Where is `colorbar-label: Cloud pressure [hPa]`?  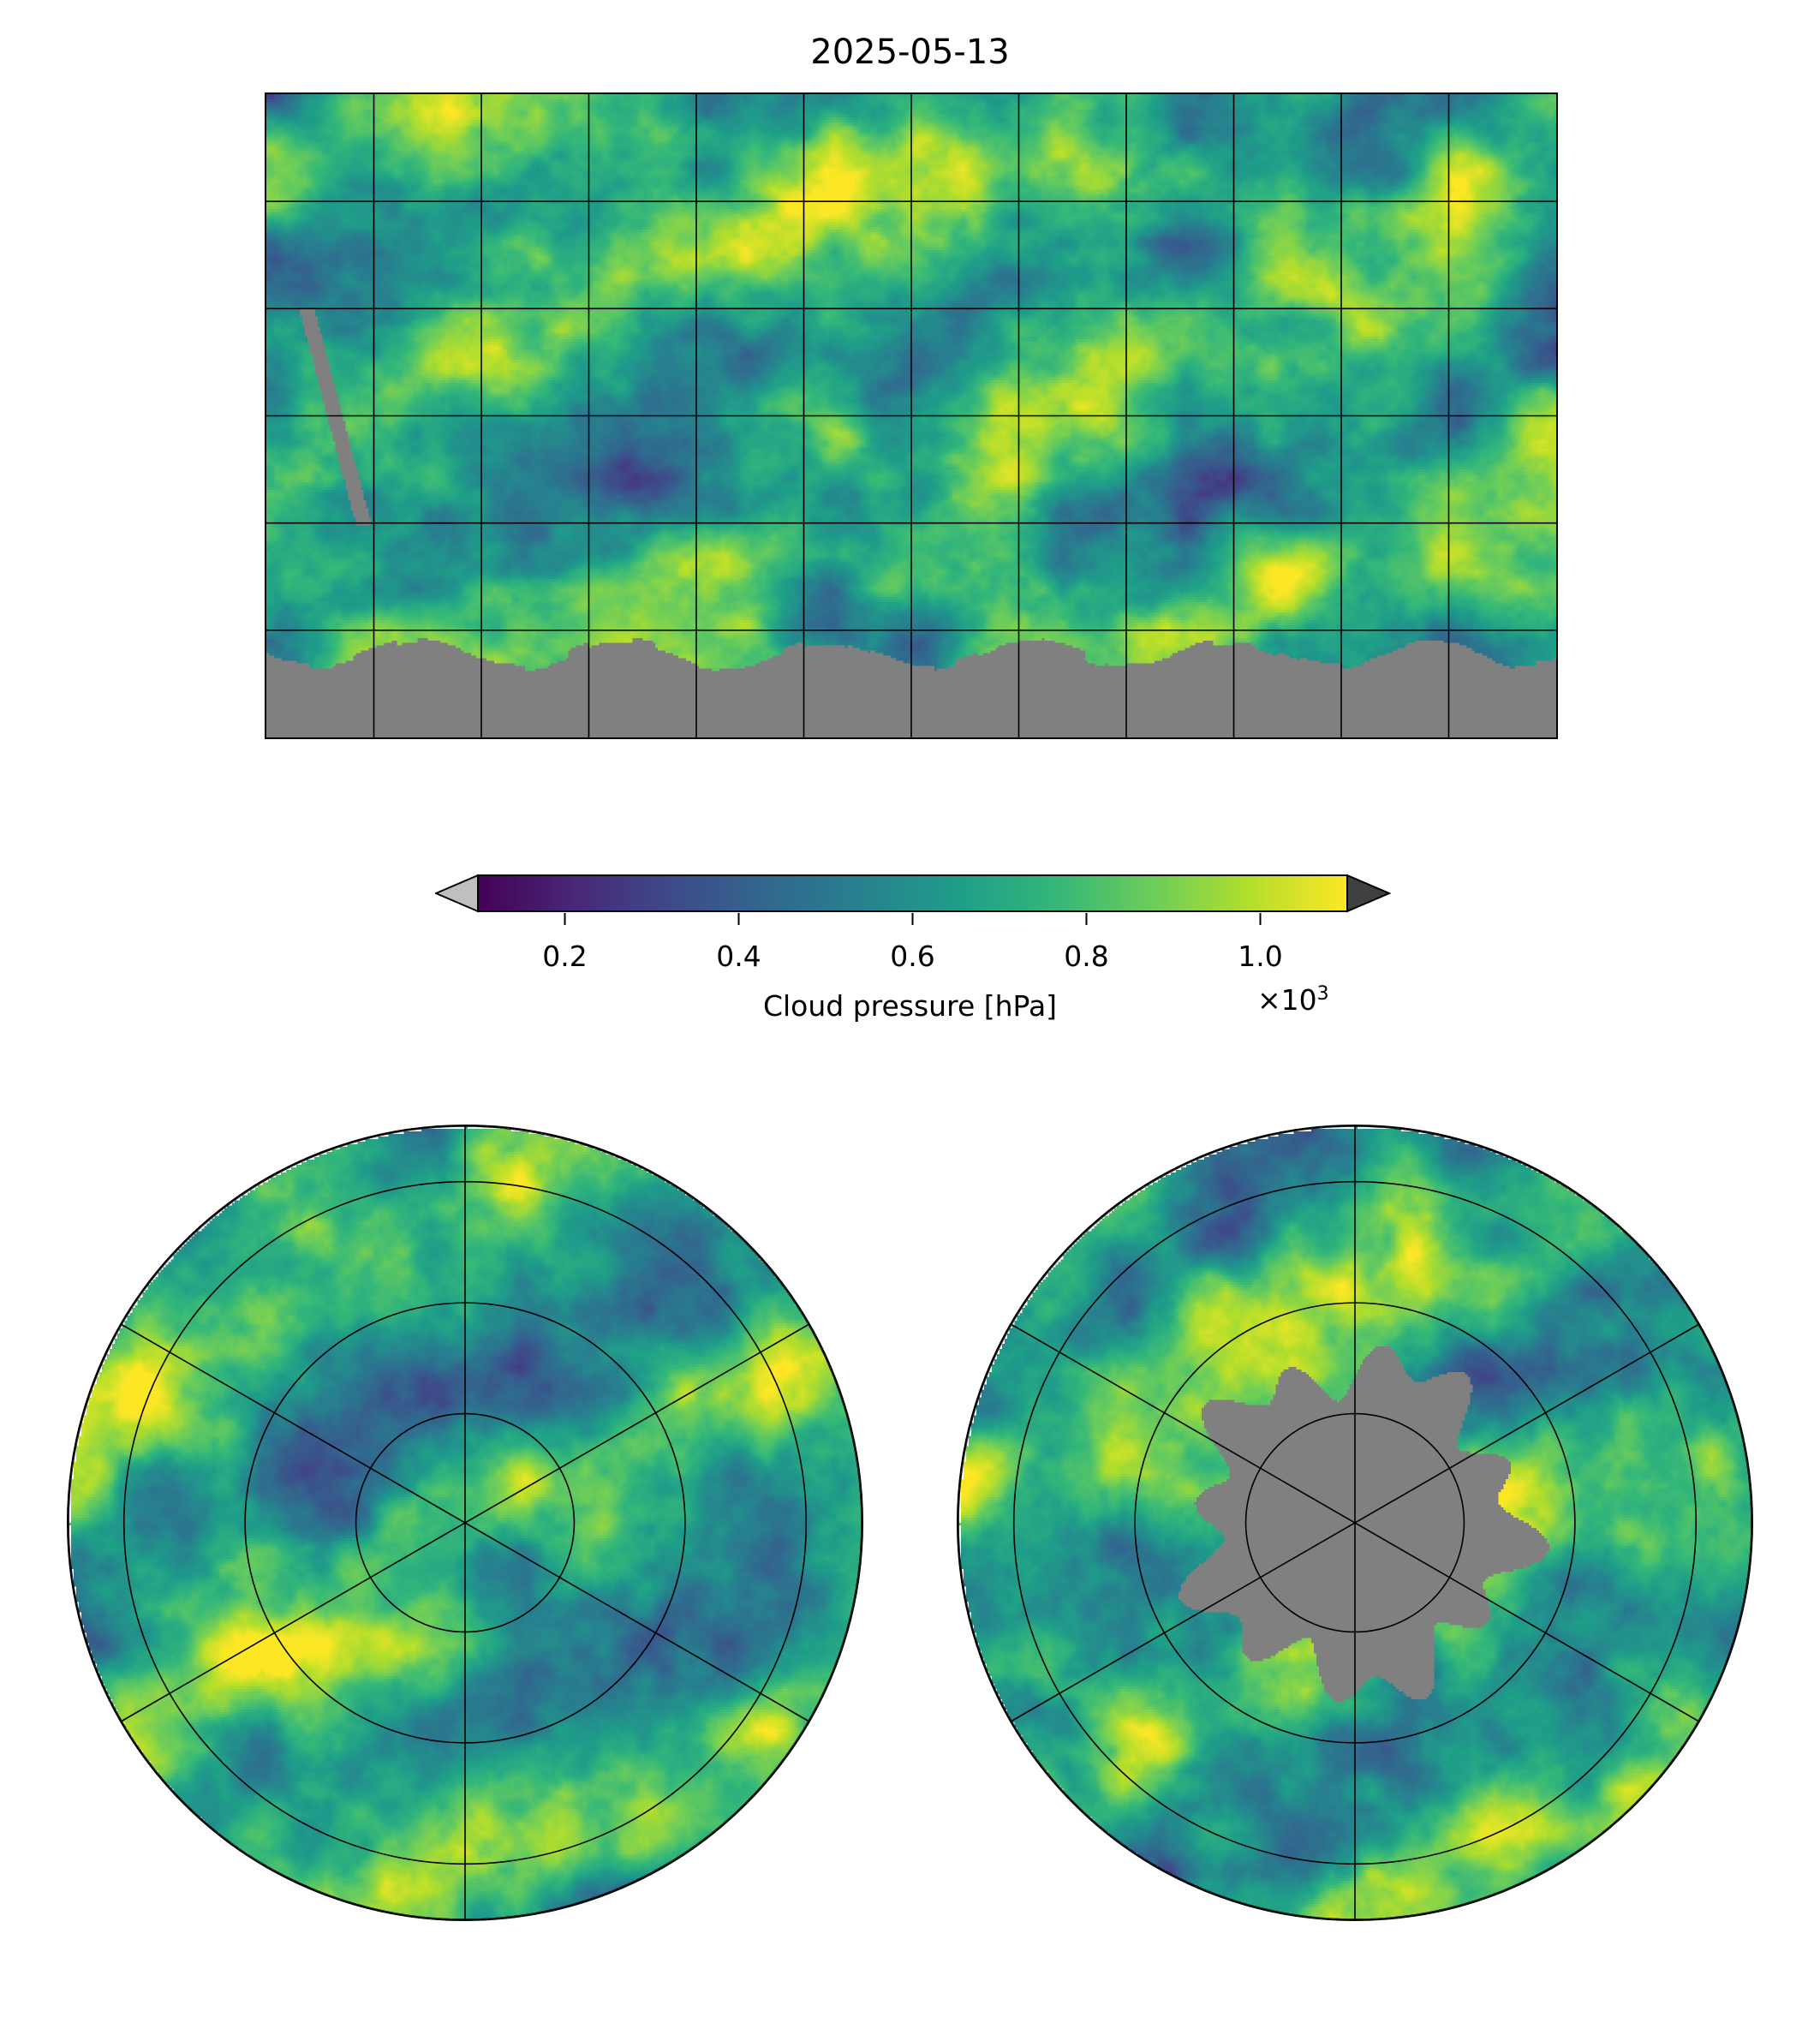
colorbar-label: Cloud pressure [hPa] is located at coordinates (910, 1006).